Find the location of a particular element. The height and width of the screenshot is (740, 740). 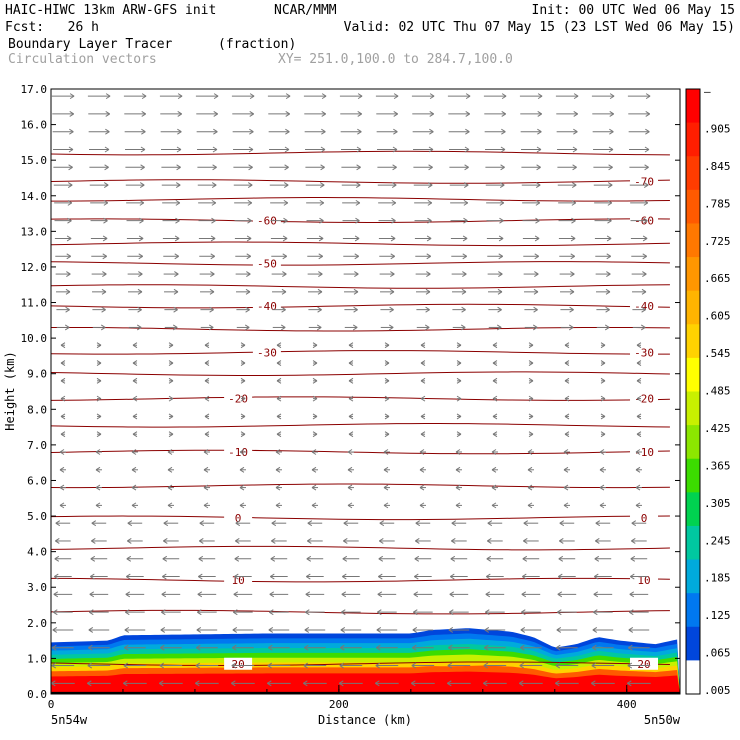

forecast-hour: Fcst: 26 h is located at coordinates (52, 27).